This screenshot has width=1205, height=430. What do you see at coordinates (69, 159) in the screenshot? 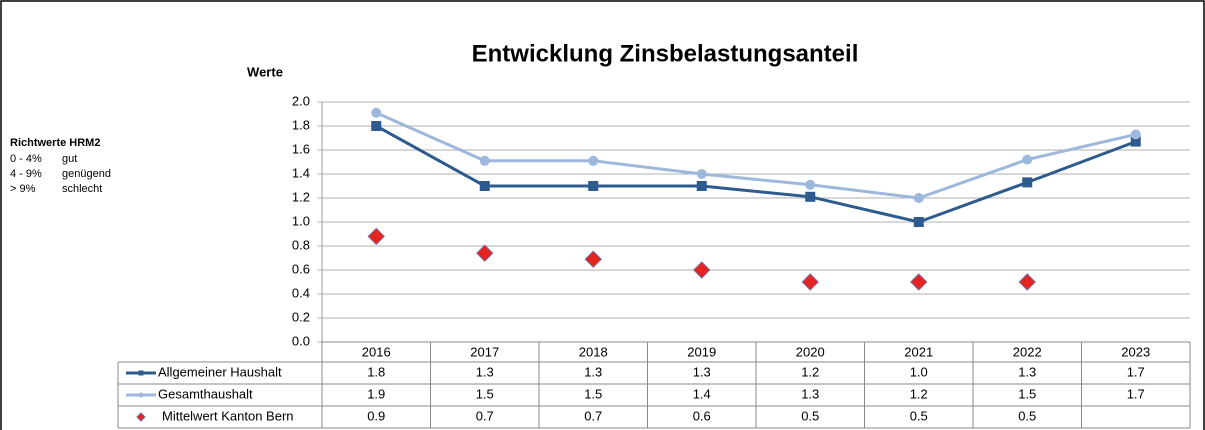
I see `note-rating: gut` at bounding box center [69, 159].